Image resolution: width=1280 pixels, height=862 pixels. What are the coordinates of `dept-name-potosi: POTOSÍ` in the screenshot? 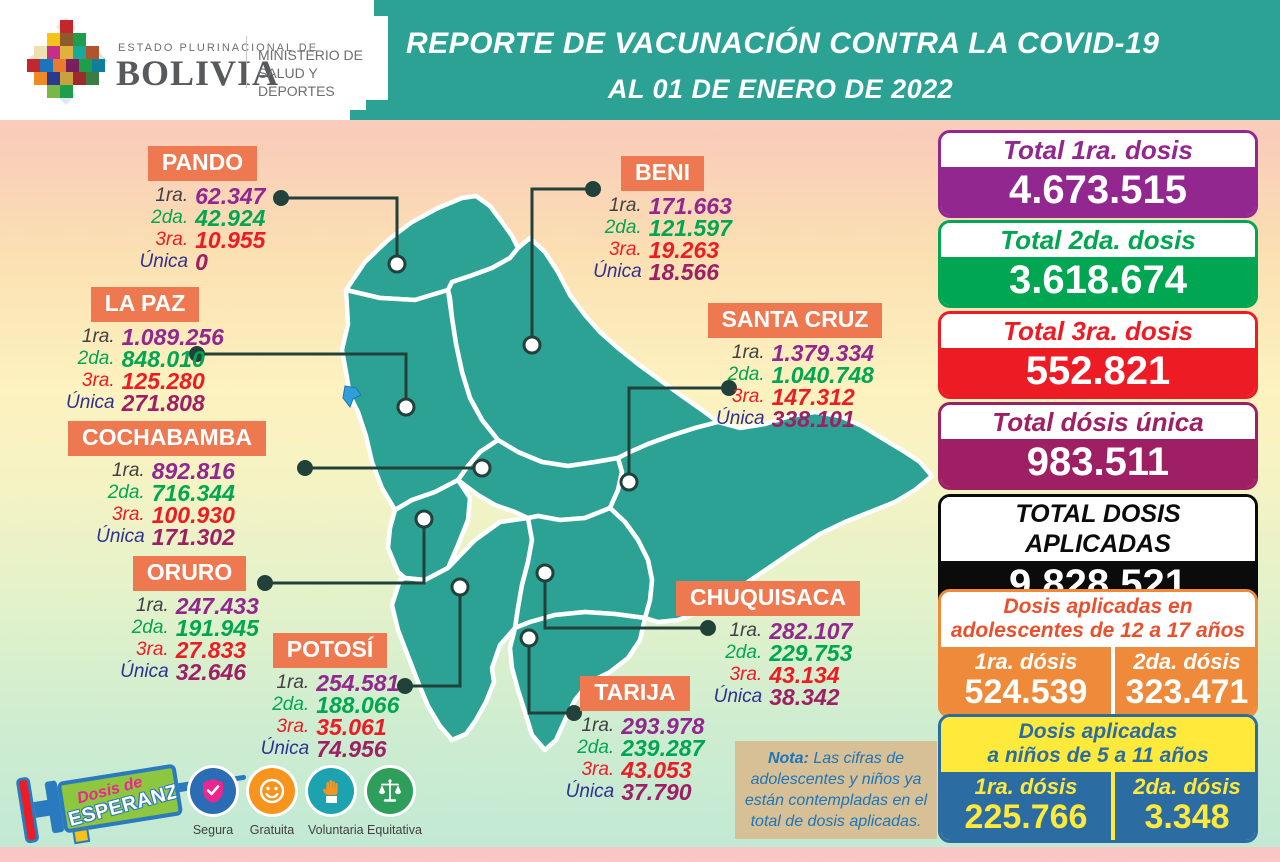 It's located at (330, 650).